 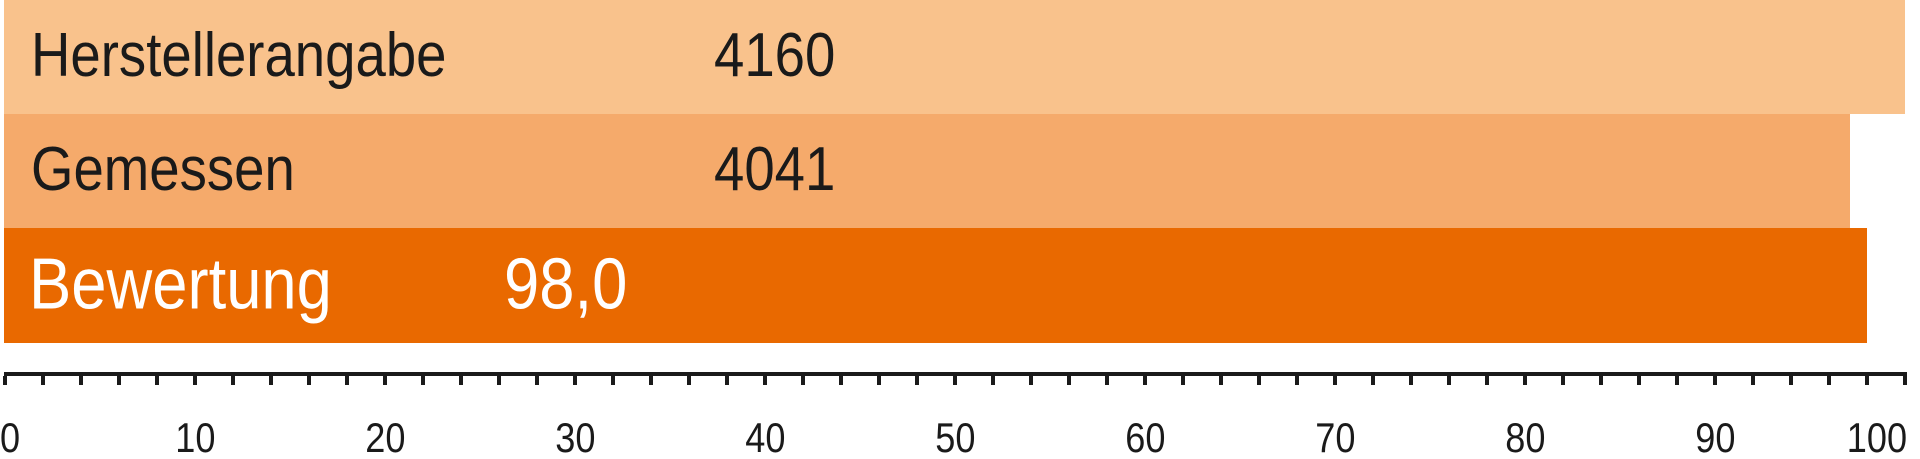 I want to click on bar-value-herstellerangabe: 4160, so click(x=775, y=55).